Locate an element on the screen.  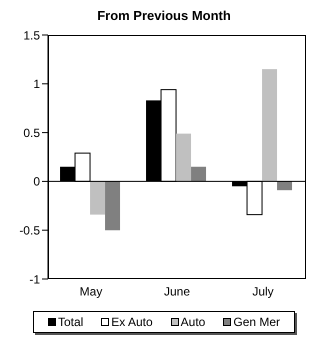
legend-label: Auto is located at coordinates (193, 322).